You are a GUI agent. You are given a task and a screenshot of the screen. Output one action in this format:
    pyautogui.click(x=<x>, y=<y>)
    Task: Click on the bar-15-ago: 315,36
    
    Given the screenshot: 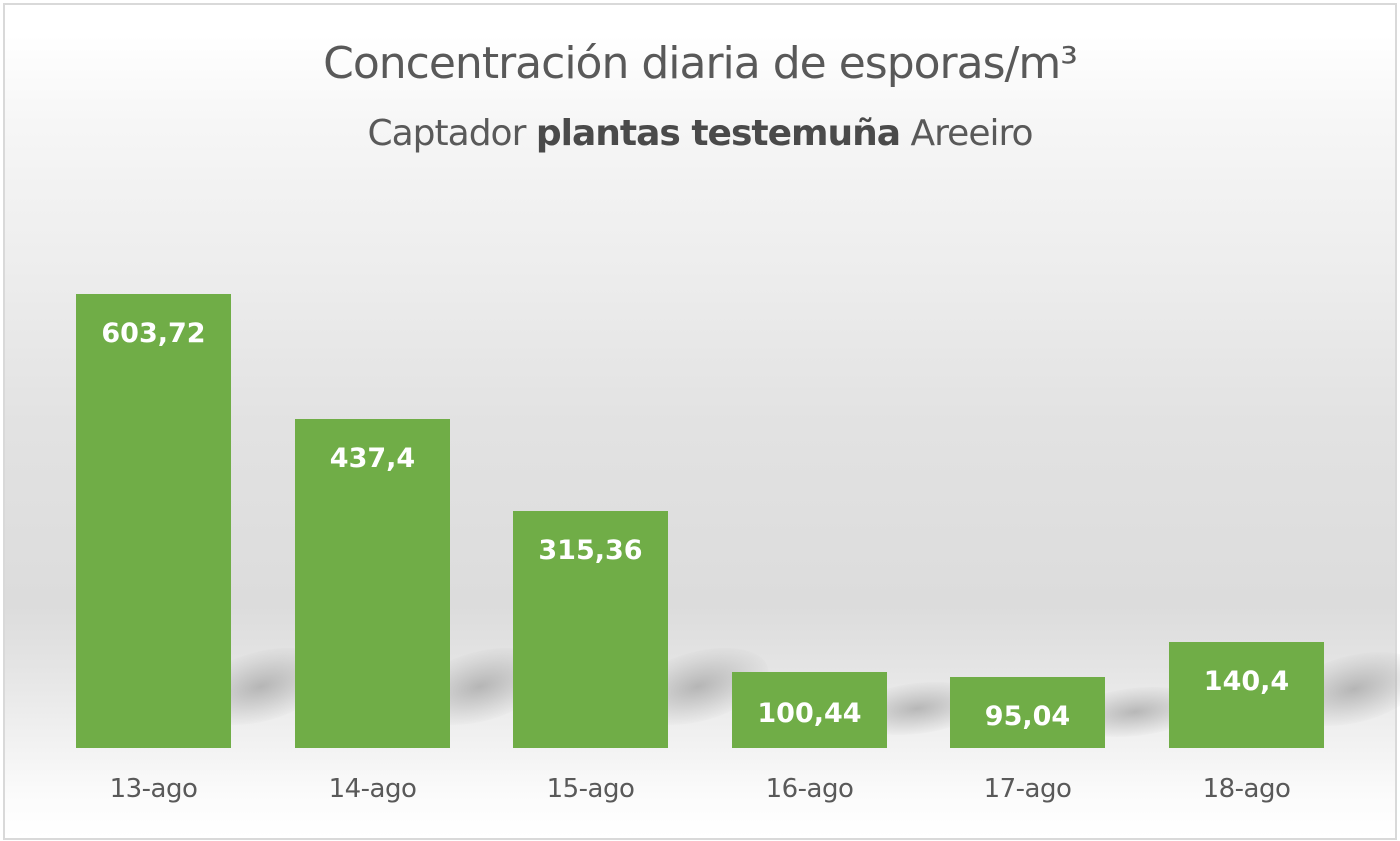 What is the action you would take?
    pyautogui.click(x=590, y=629)
    